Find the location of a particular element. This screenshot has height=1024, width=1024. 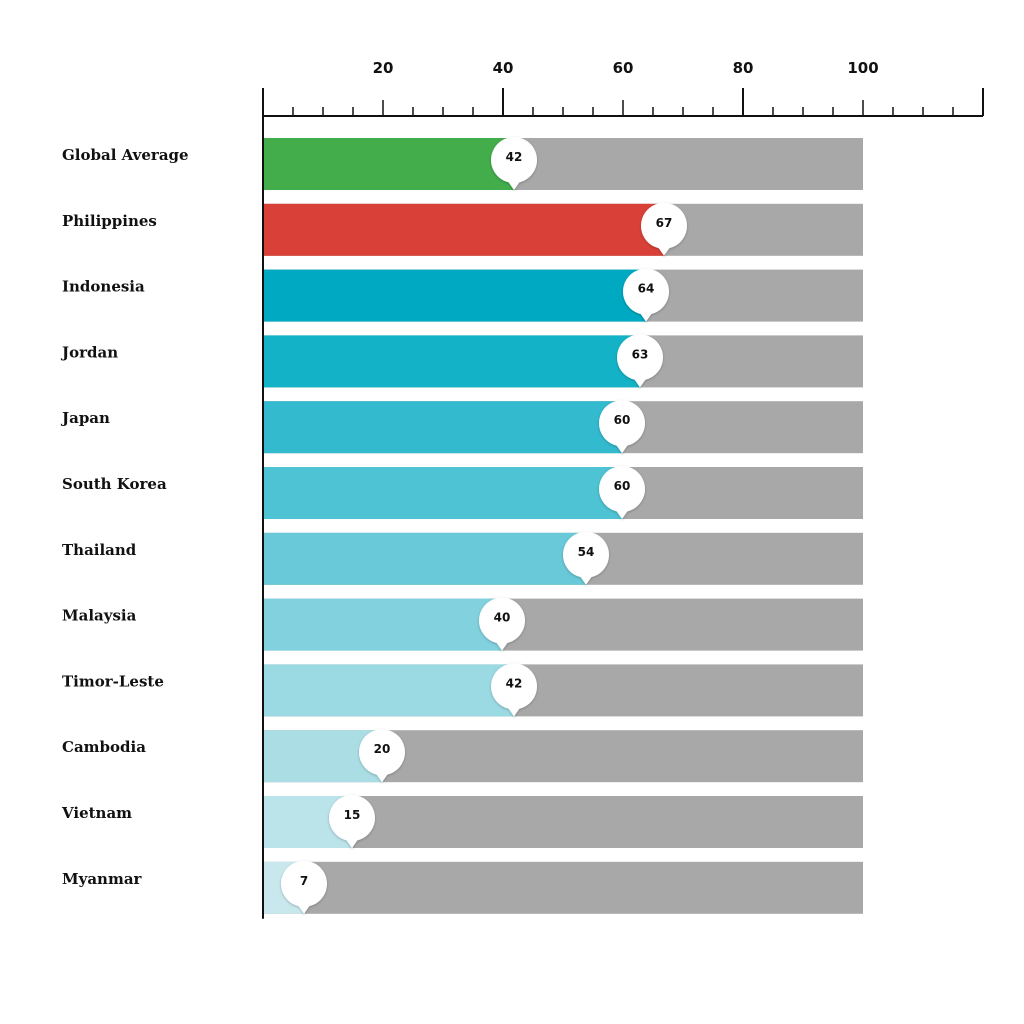

x-axis: 20 40 60 80 100 is located at coordinates (623, 88).